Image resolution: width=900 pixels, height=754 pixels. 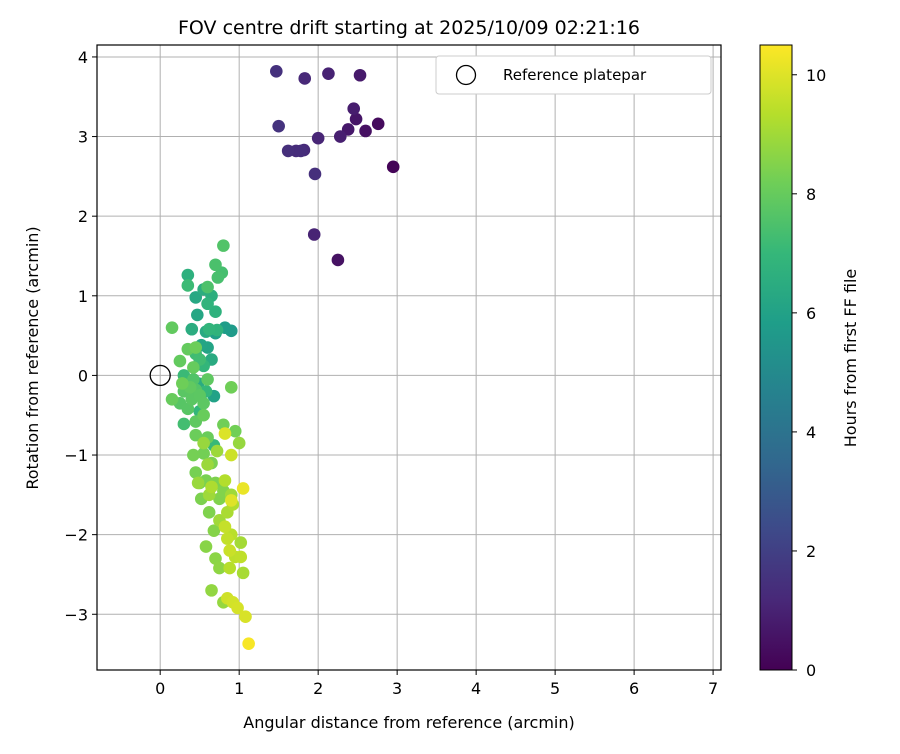 What do you see at coordinates (83, 57) in the screenshot?
I see `y-tick-label: 4` at bounding box center [83, 57].